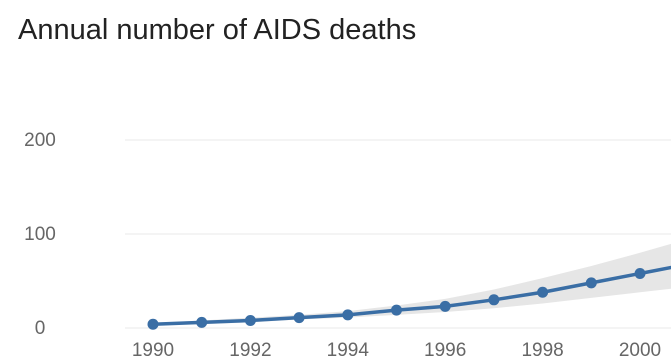 This screenshot has width=671, height=362. I want to click on series-line, so click(411, 295).